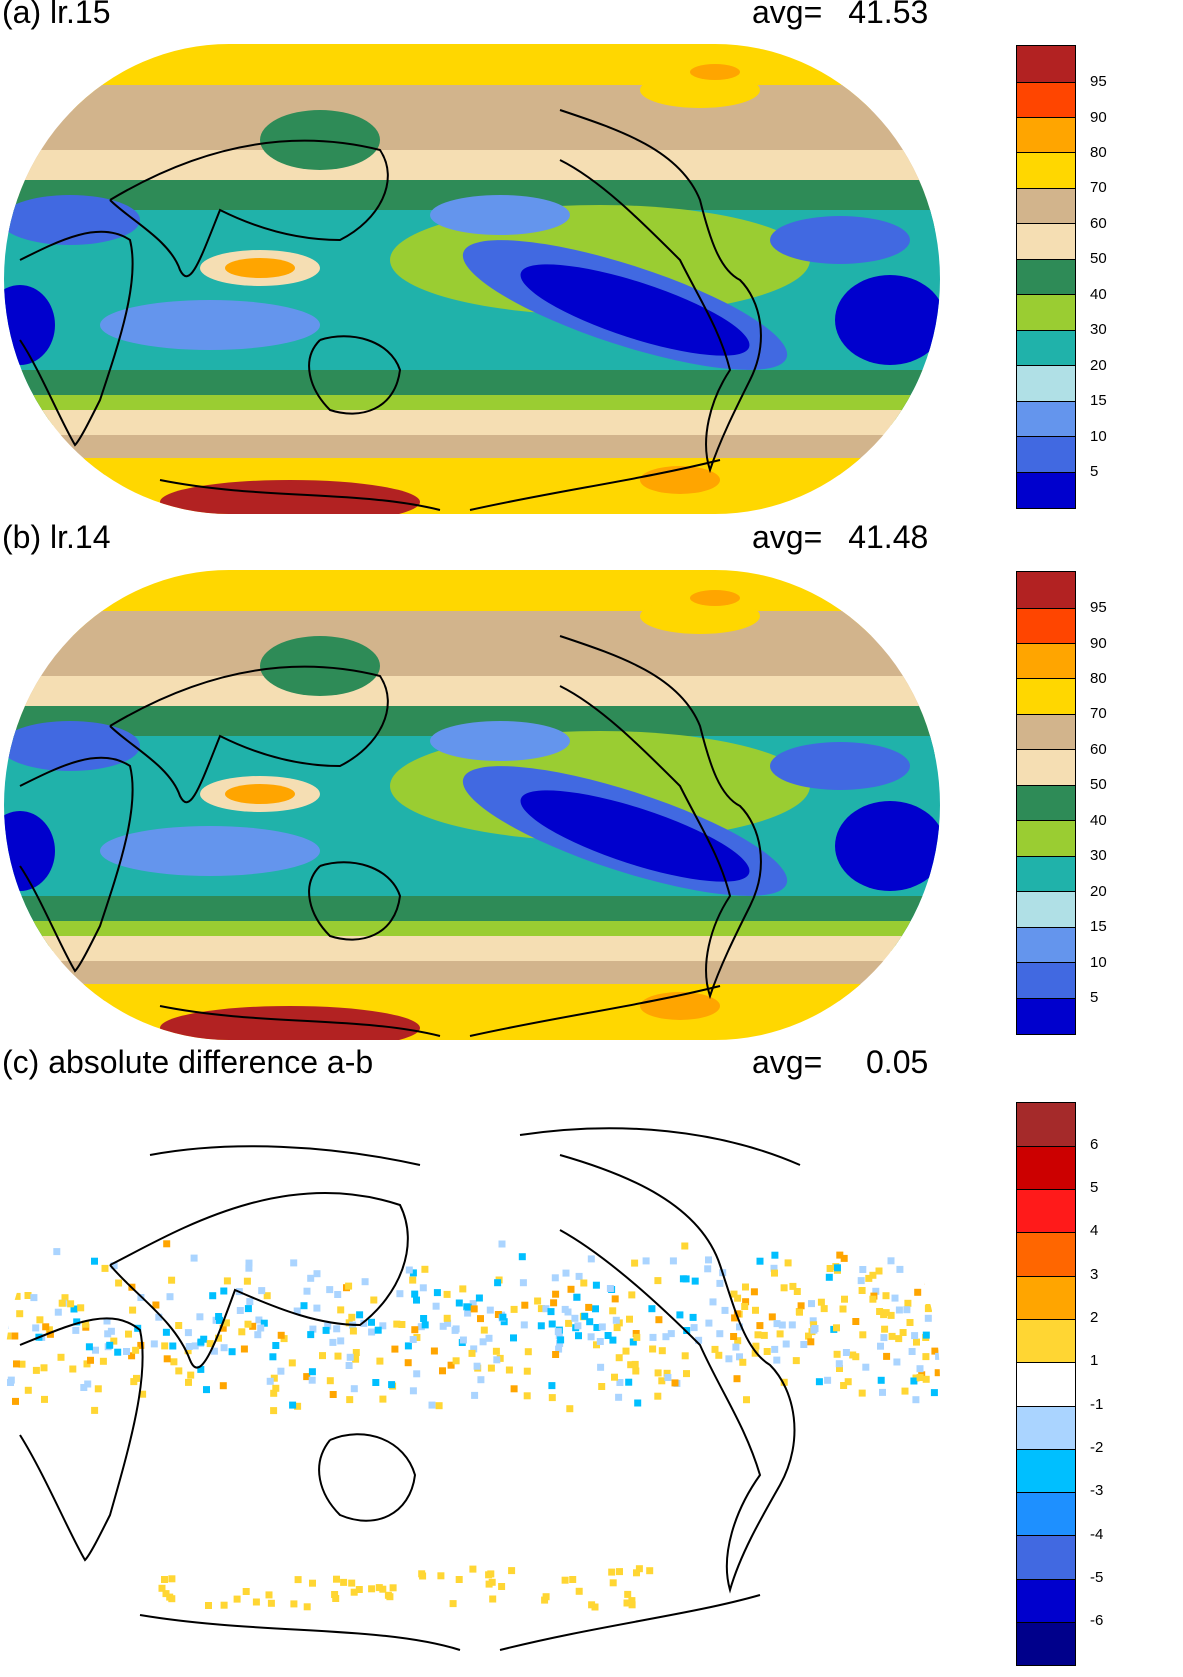 Image resolution: width=1183 pixels, height=1677 pixels. Describe the element at coordinates (1098, 678) in the screenshot. I see `colorbar-tick-label: 80` at that location.